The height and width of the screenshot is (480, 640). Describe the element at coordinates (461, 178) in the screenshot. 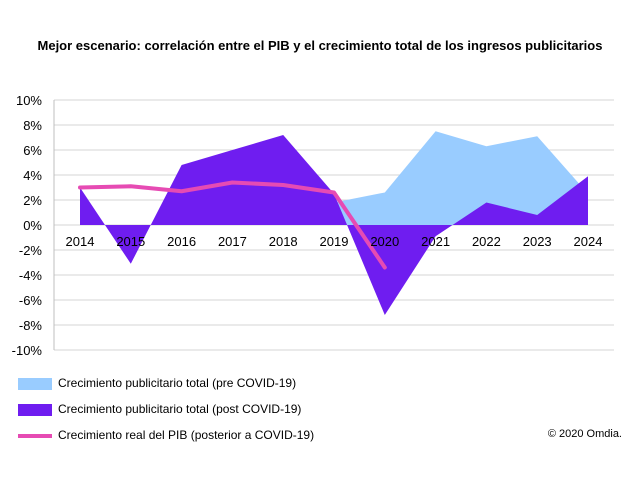

I see `area-pre-covid` at that location.